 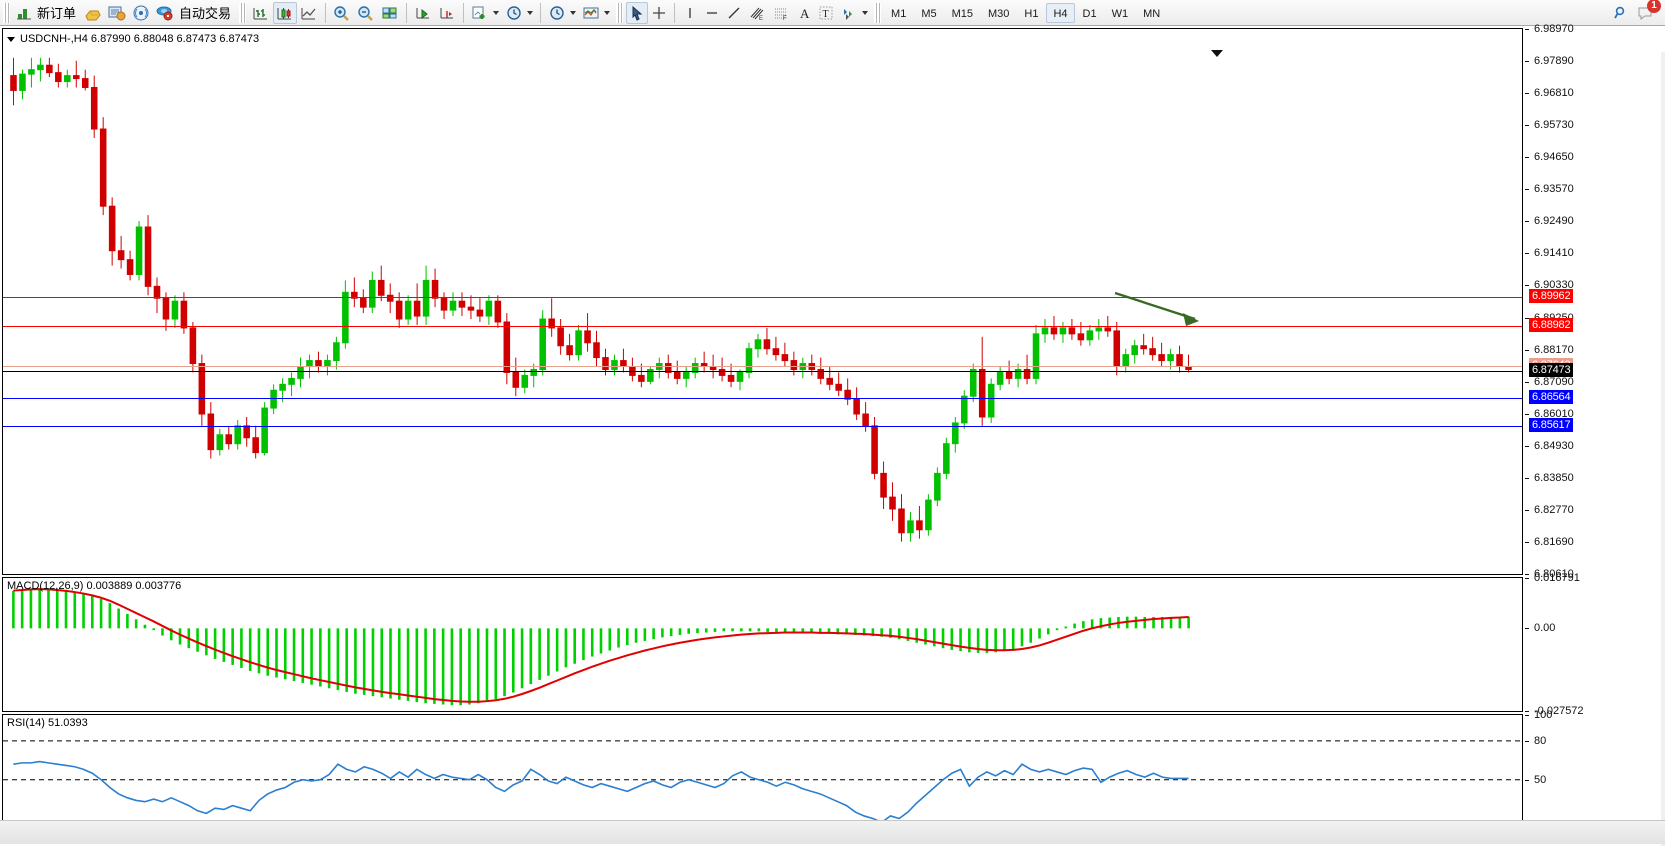 What do you see at coordinates (1594, 644) in the screenshot?
I see `macd-scale: 0.016791 0.00 -0.027572` at bounding box center [1594, 644].